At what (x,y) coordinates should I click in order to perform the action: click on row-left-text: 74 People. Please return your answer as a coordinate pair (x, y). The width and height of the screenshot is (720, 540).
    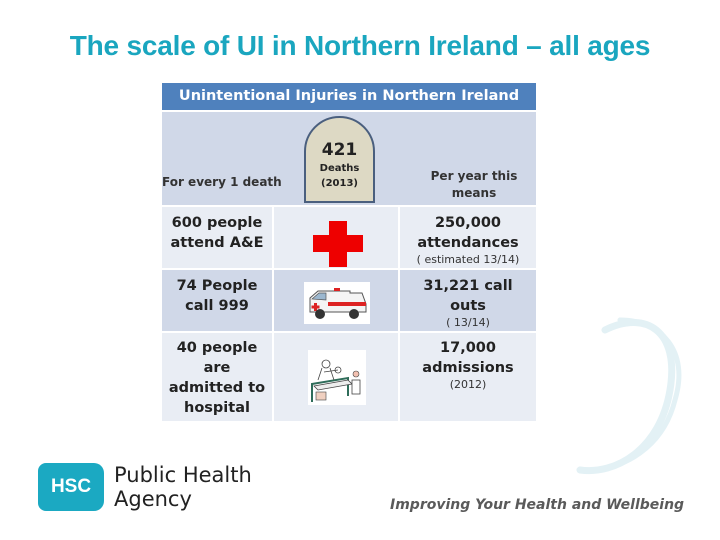
    Looking at the image, I should click on (217, 286).